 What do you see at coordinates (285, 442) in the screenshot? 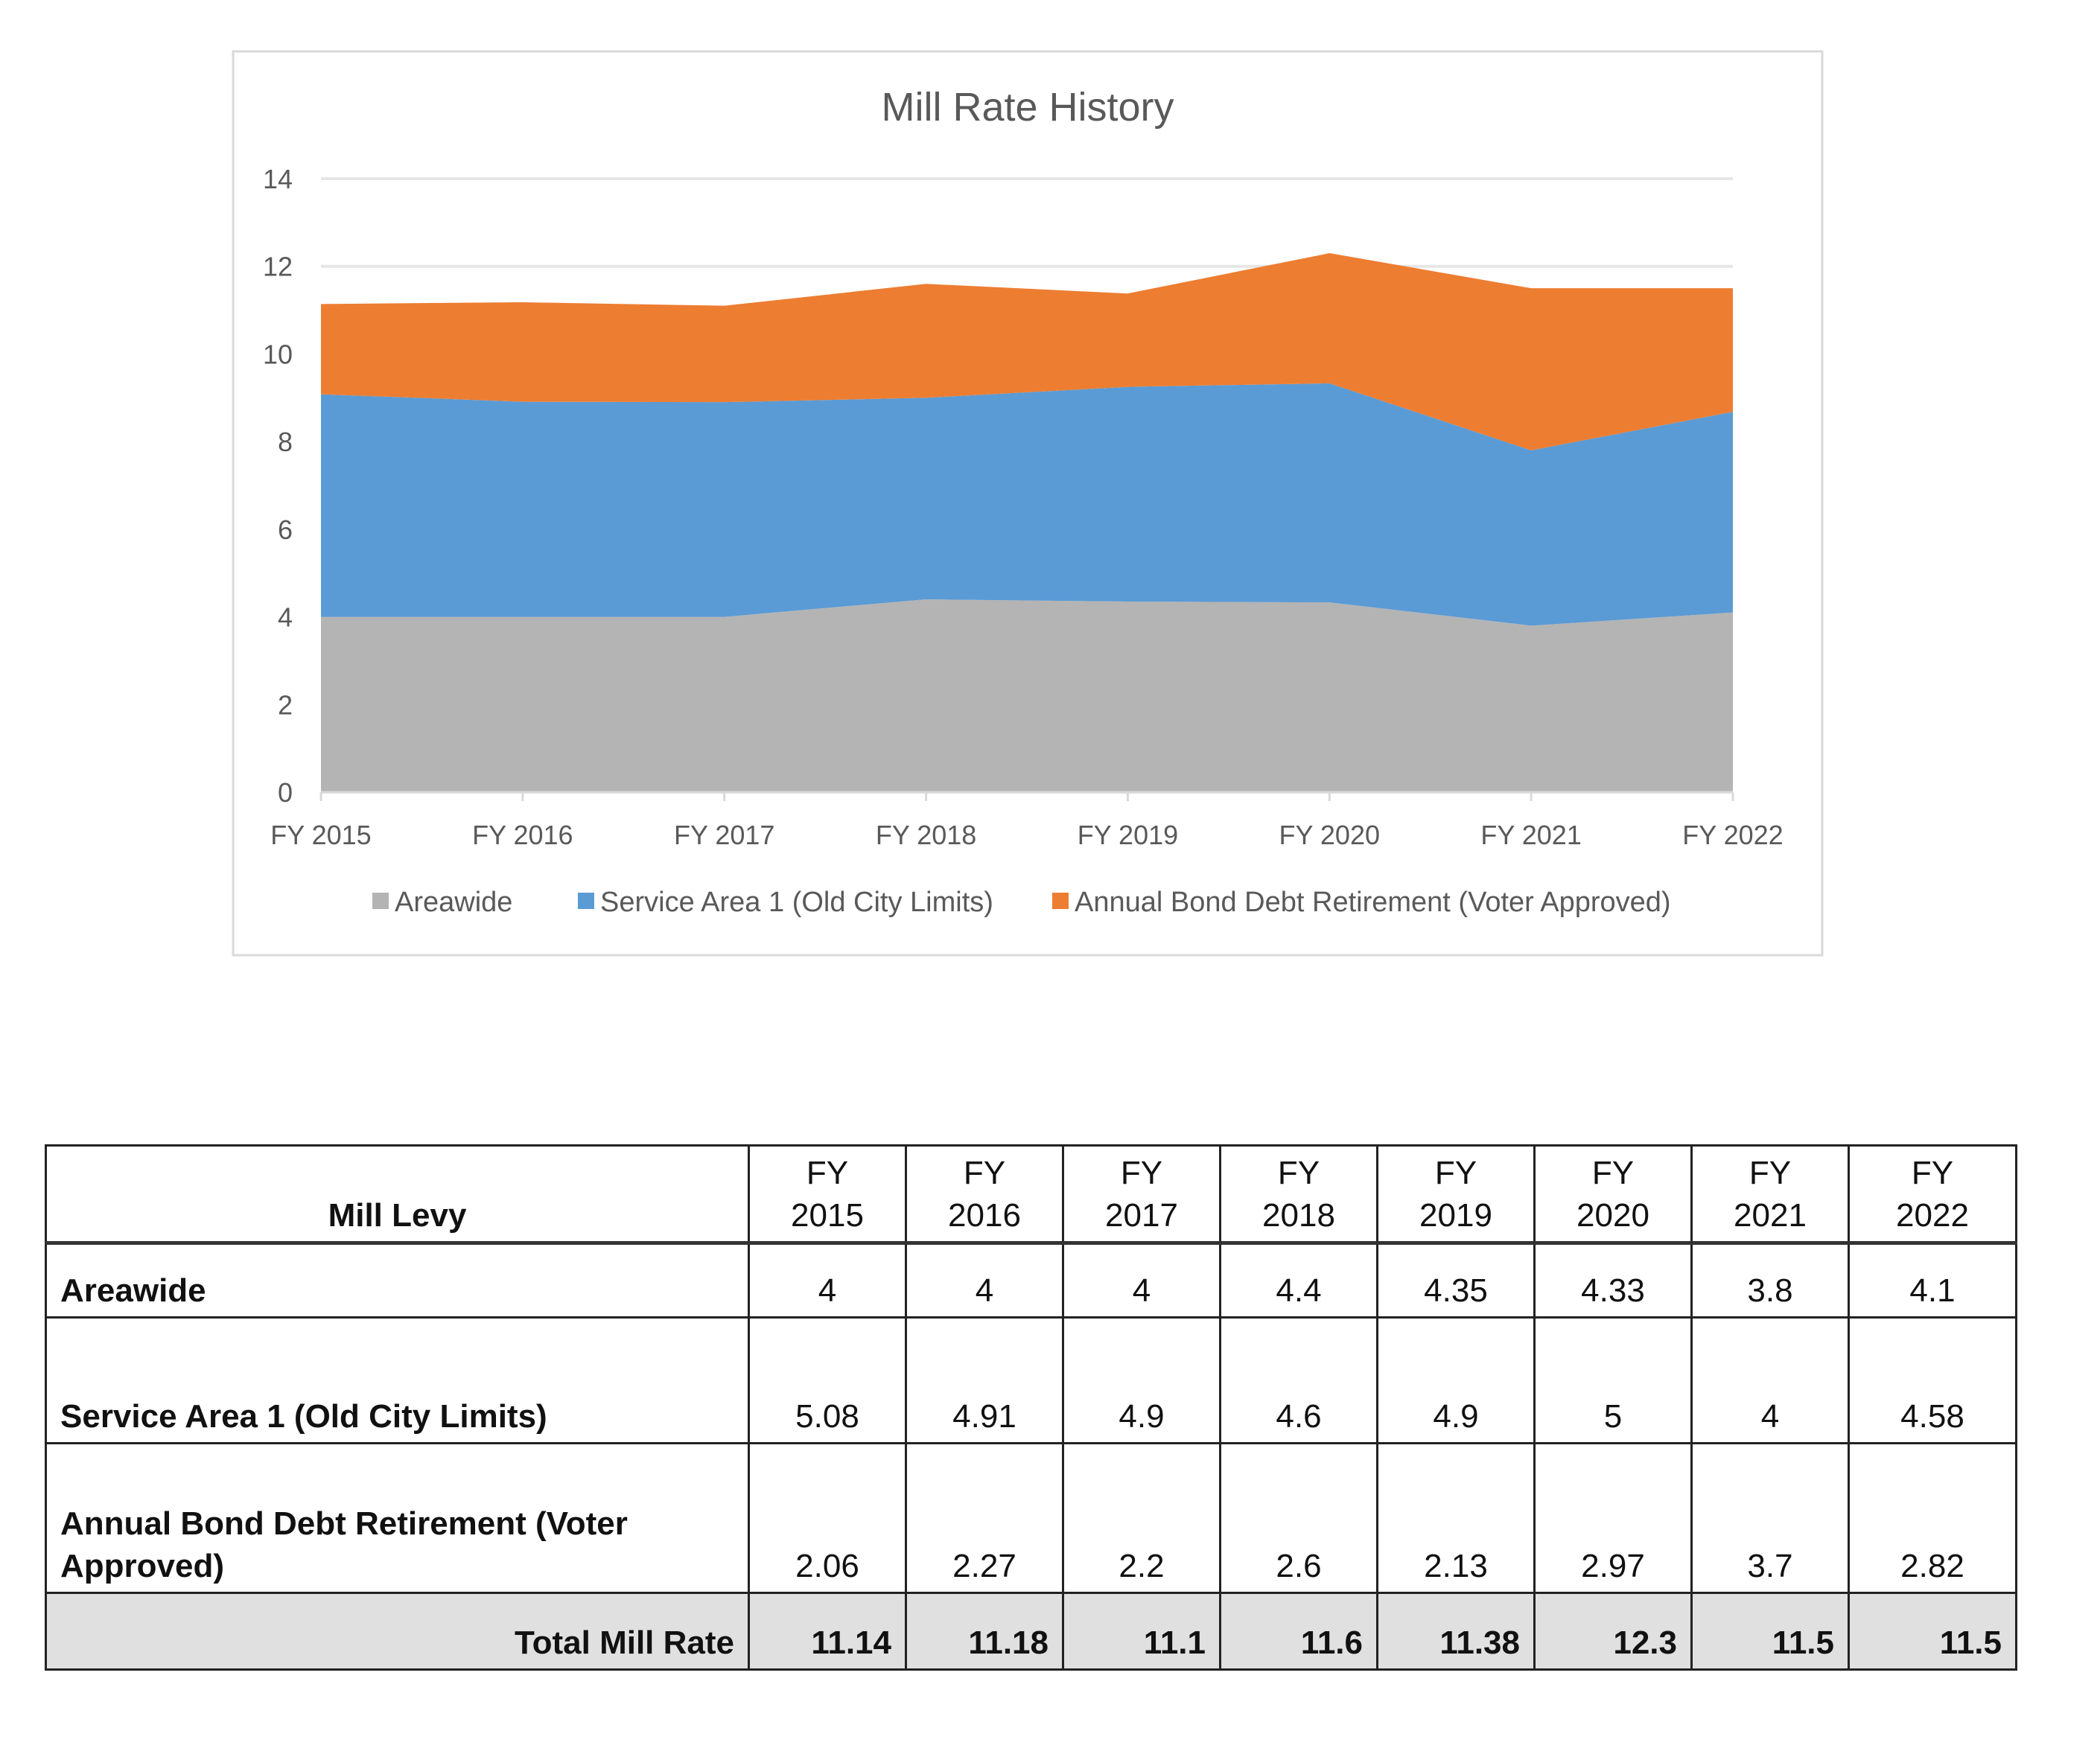
I see `y-tick-label: 8` at bounding box center [285, 442].